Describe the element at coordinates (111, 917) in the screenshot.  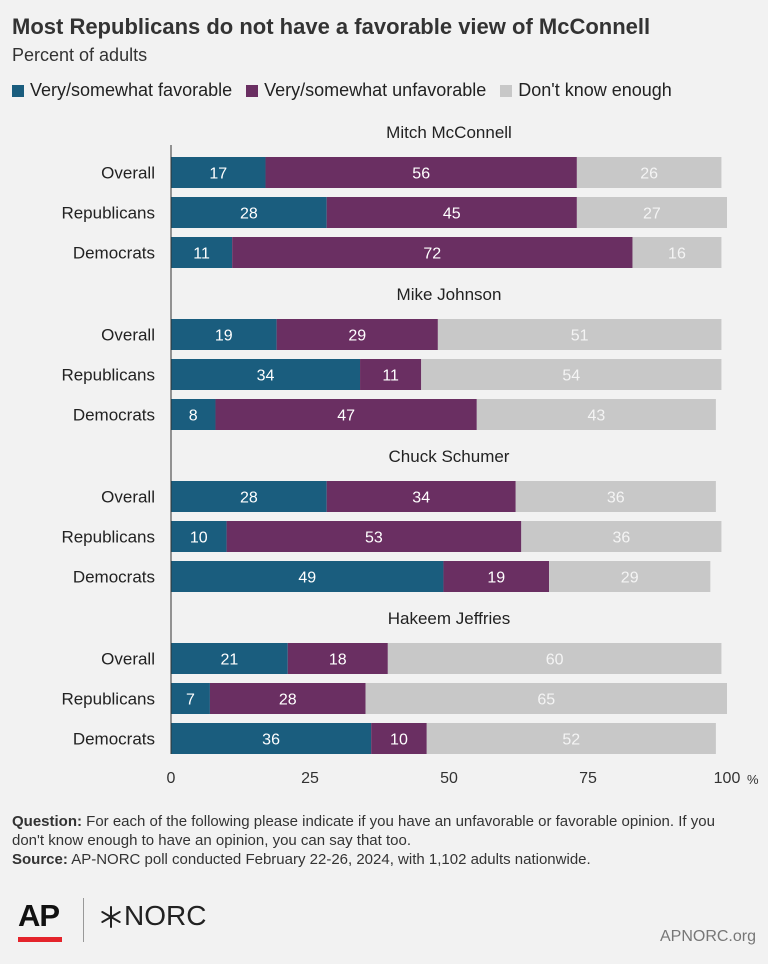
I see `norc-star-icon` at that location.